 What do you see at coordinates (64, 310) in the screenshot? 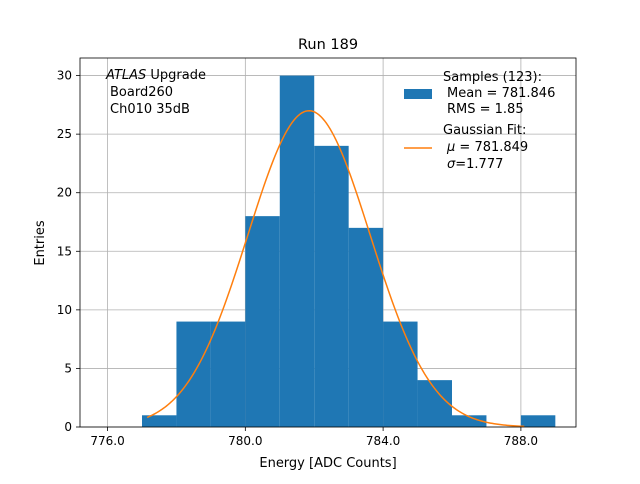
I see `y-tick-label: 10` at bounding box center [64, 310].